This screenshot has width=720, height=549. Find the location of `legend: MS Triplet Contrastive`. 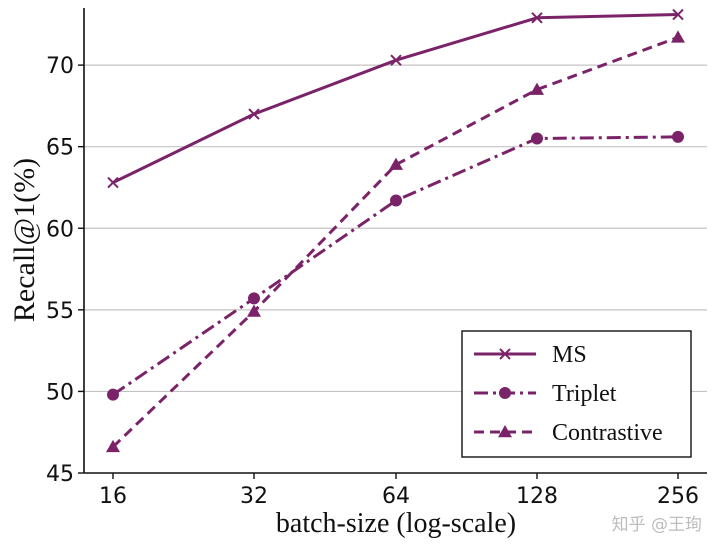

legend: MS Triplet Contrastive is located at coordinates (576, 394).